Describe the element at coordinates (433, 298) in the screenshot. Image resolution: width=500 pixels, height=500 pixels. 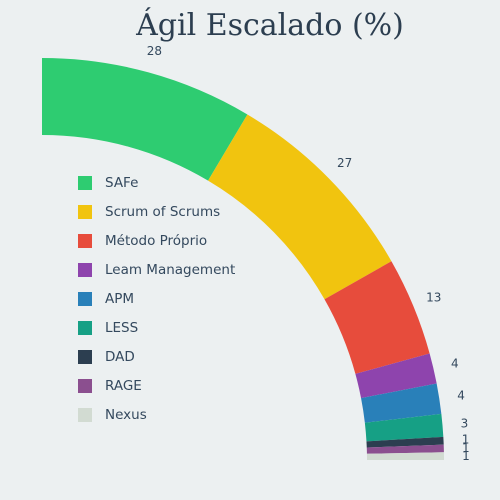
I see `value-label-2: 13` at that location.